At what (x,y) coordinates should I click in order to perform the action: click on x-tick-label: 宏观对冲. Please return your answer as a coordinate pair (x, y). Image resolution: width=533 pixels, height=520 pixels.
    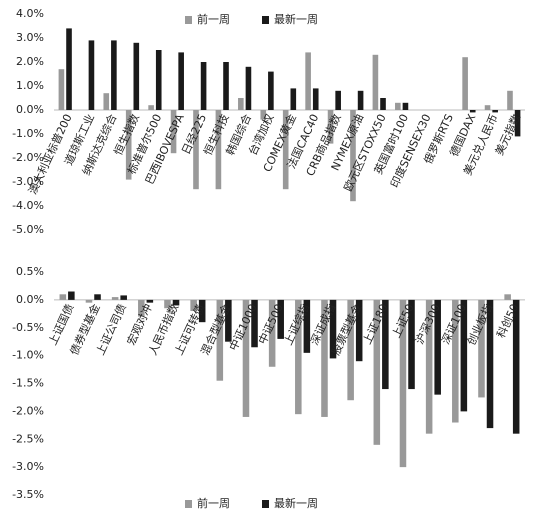
    Looking at the image, I should click on (139, 324).